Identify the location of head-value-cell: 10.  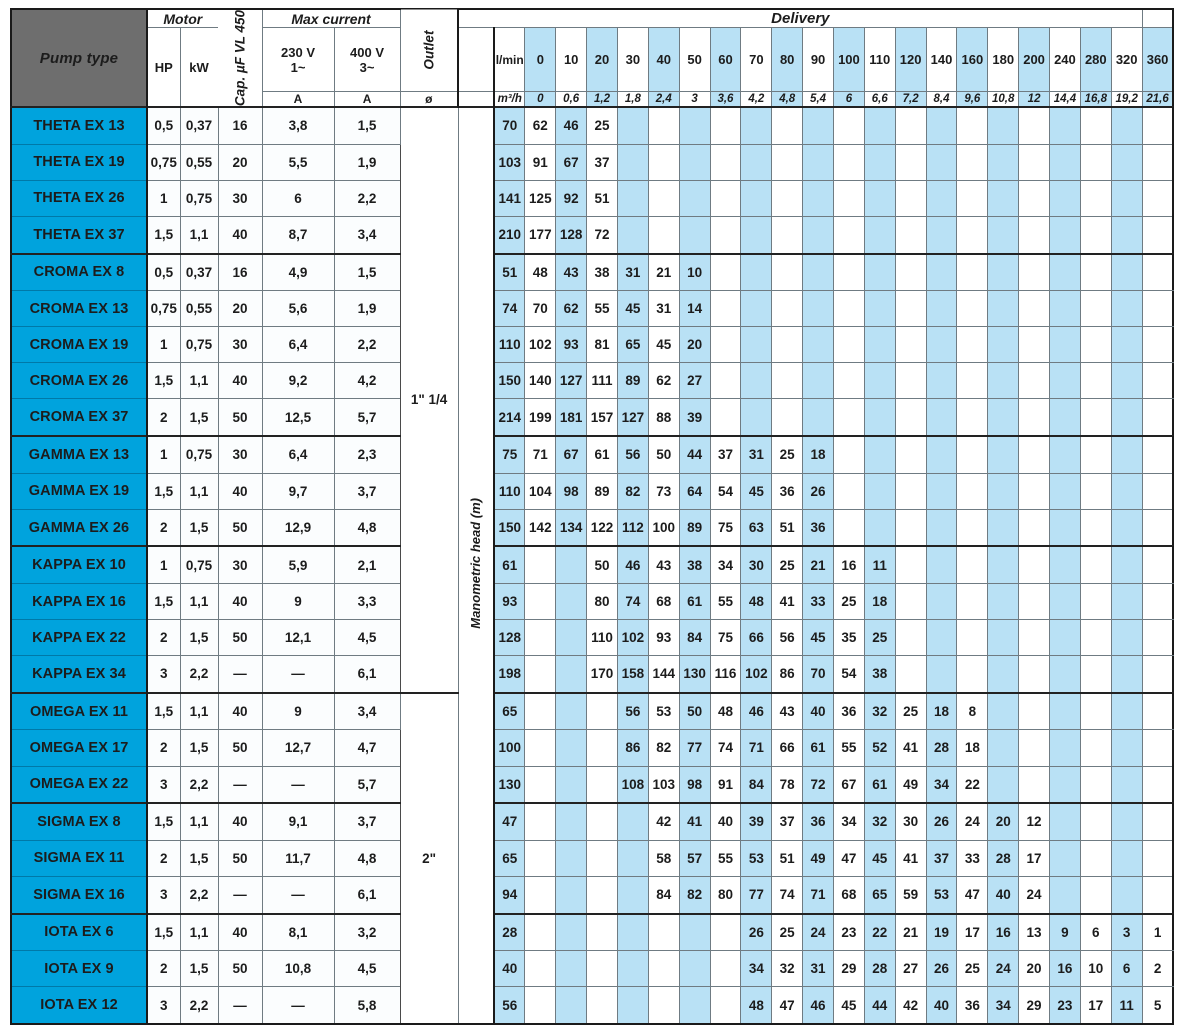
(1095, 969).